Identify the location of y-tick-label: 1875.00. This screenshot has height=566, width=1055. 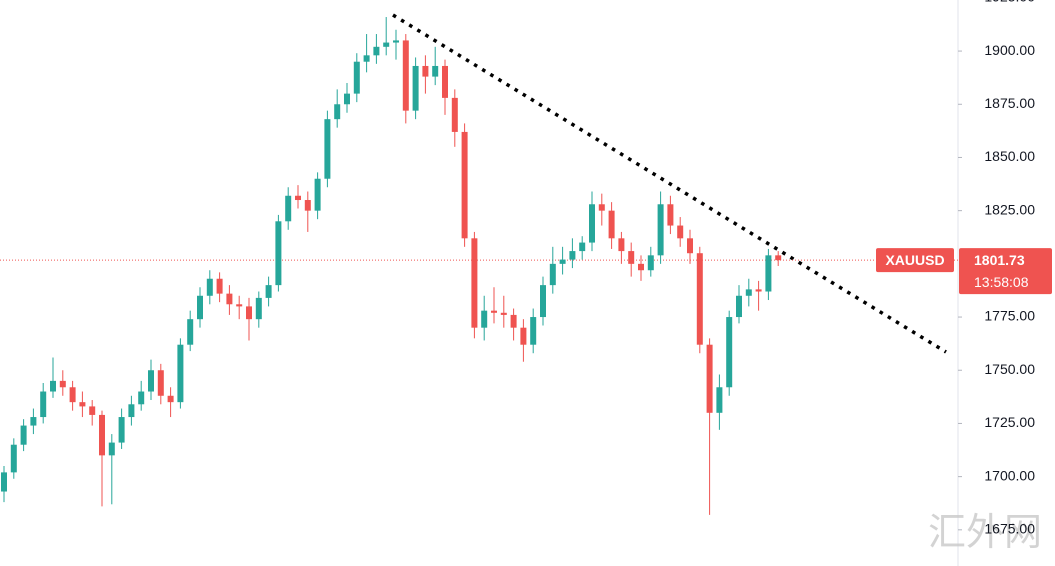
(1009, 103).